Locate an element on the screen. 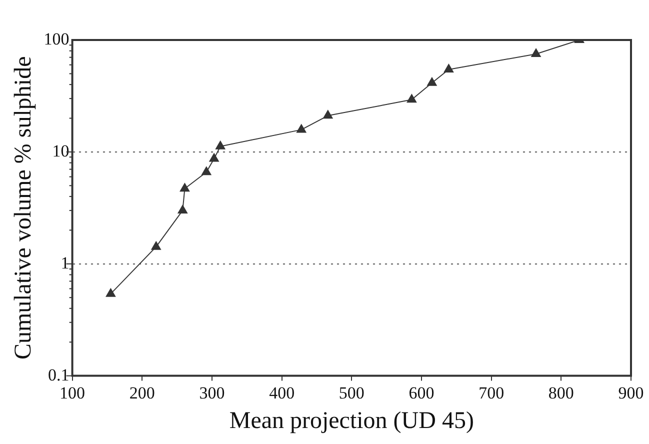 The width and height of the screenshot is (649, 444). y-tick-label: 0.1 is located at coordinates (59, 374).